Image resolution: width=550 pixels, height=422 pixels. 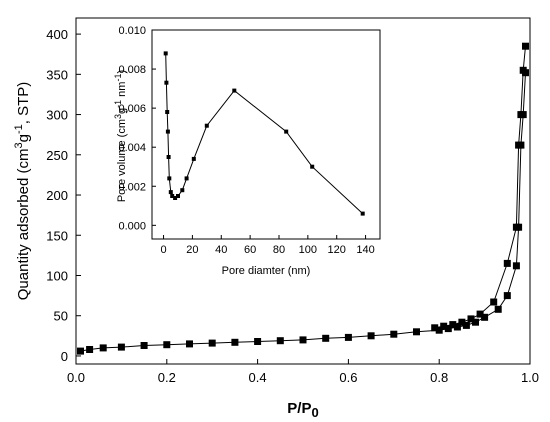 What do you see at coordinates (120, 136) in the screenshot?
I see `inset-y-axis-title: Pore volume (cm3g-1 nm-1)` at bounding box center [120, 136].